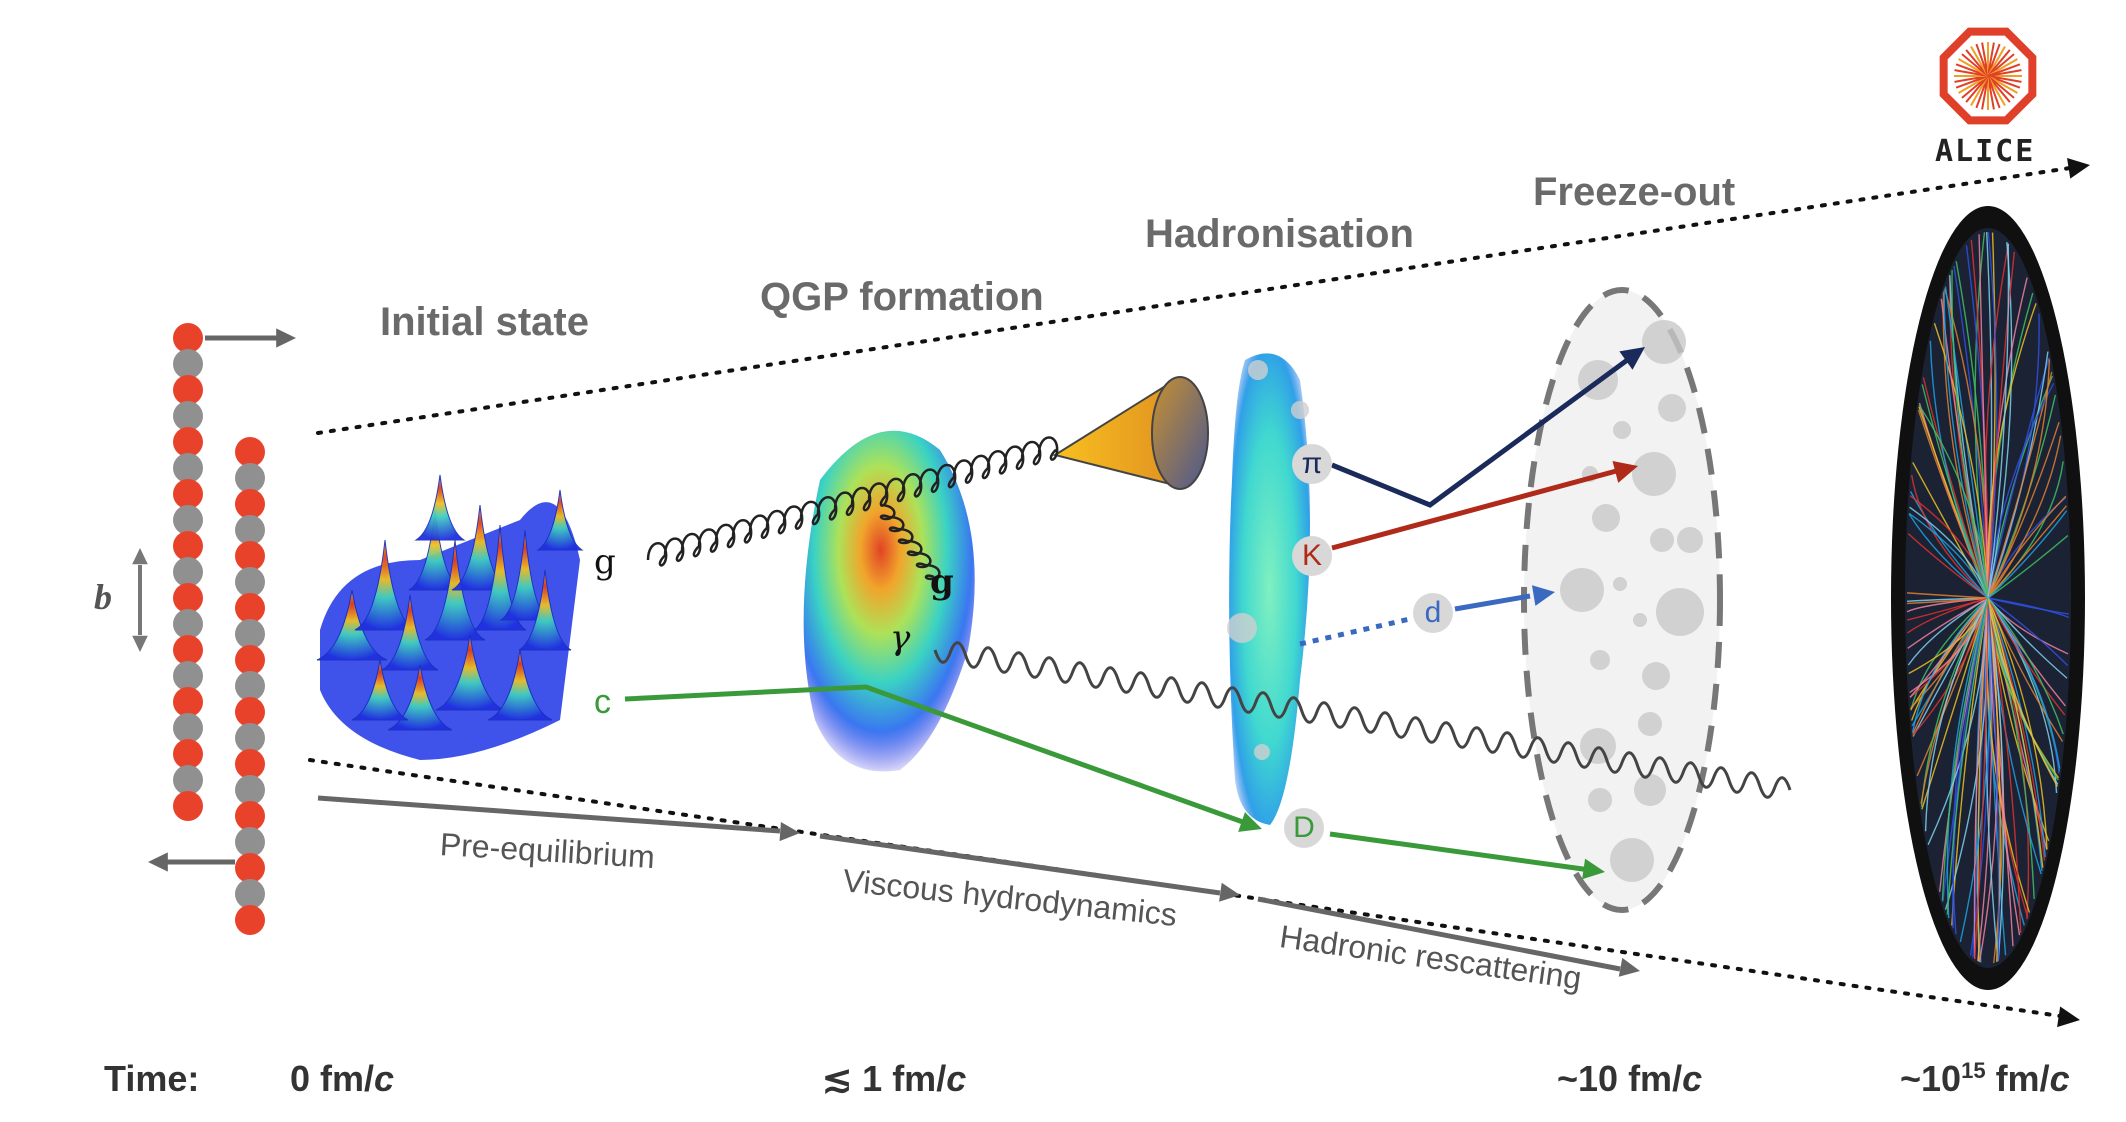 This screenshot has height=1122, width=2126. I want to click on badge-deuteron: d, so click(1433, 613).